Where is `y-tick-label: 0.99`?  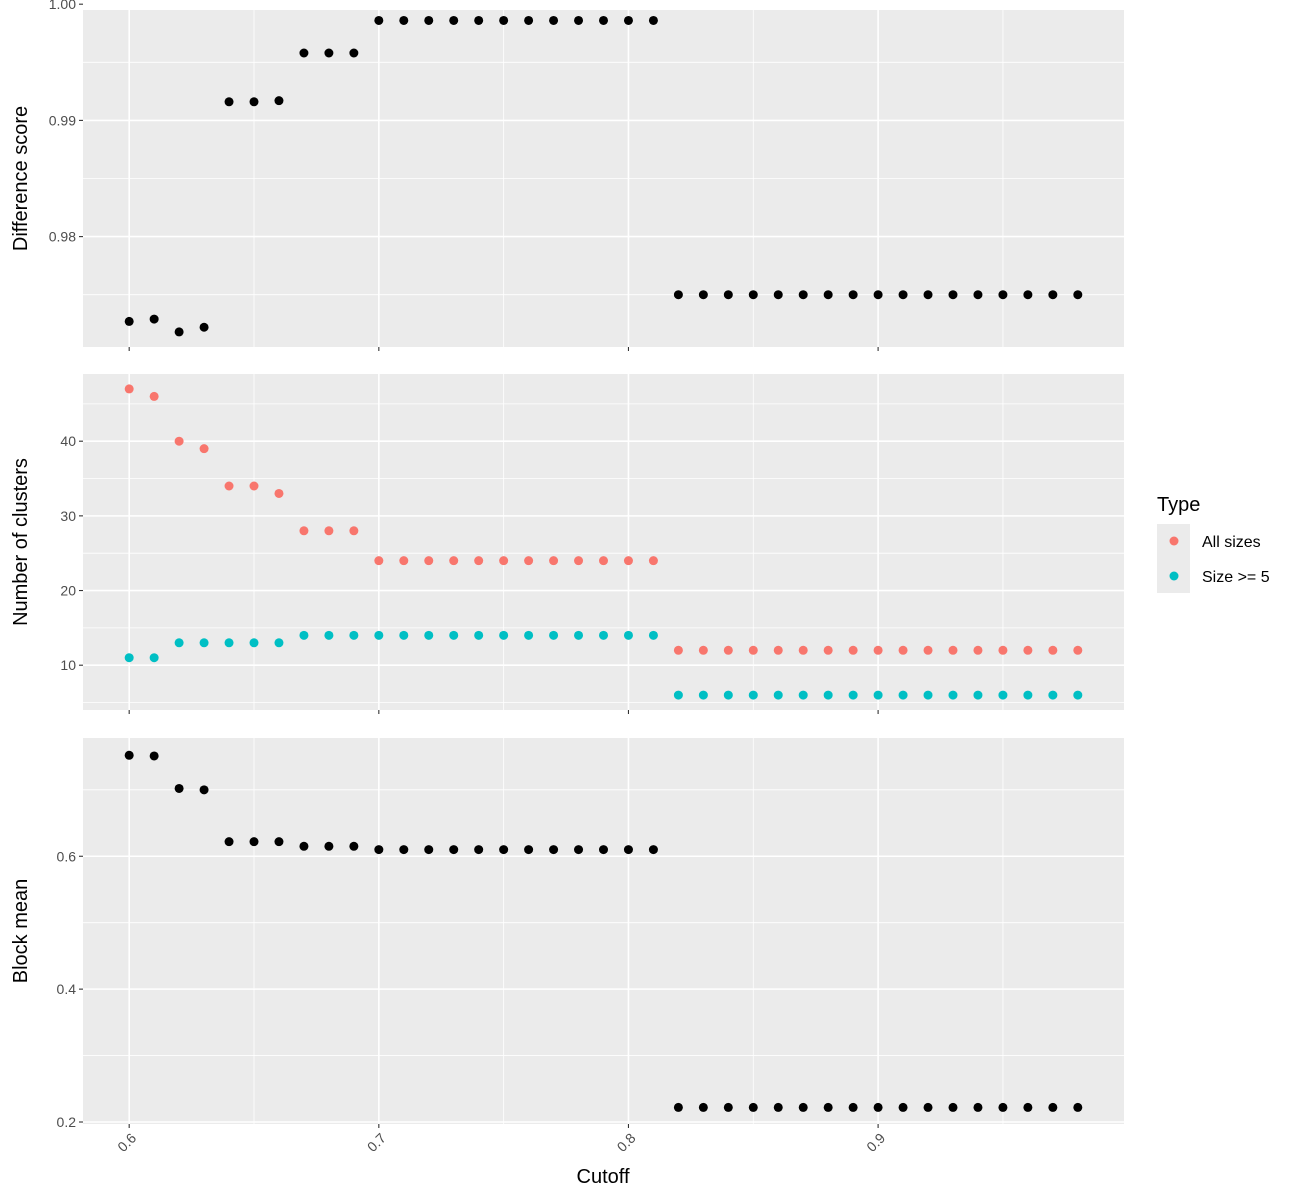
y-tick-label: 0.99 is located at coordinates (62, 120).